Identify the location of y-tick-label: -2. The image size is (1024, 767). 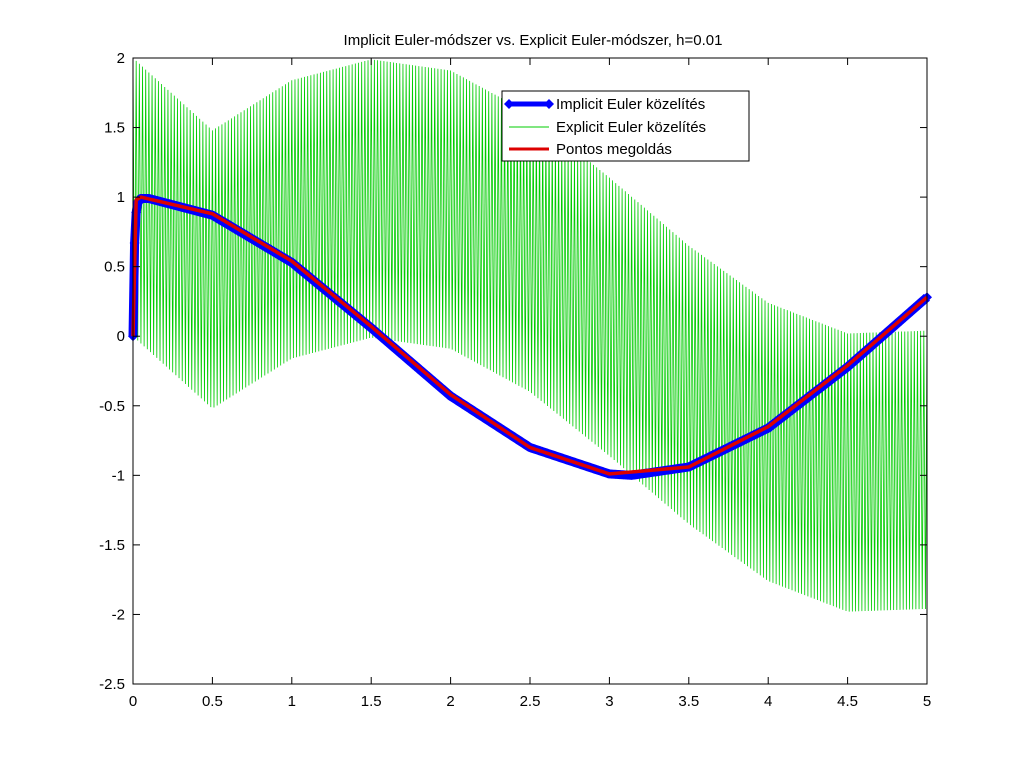
(118, 614).